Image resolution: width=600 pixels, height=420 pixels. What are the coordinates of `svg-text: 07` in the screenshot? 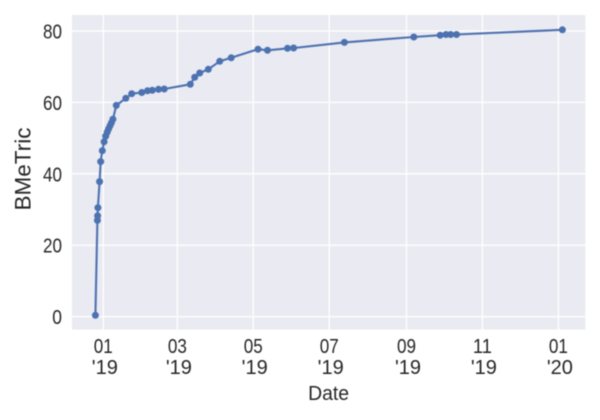 It's located at (329, 347).